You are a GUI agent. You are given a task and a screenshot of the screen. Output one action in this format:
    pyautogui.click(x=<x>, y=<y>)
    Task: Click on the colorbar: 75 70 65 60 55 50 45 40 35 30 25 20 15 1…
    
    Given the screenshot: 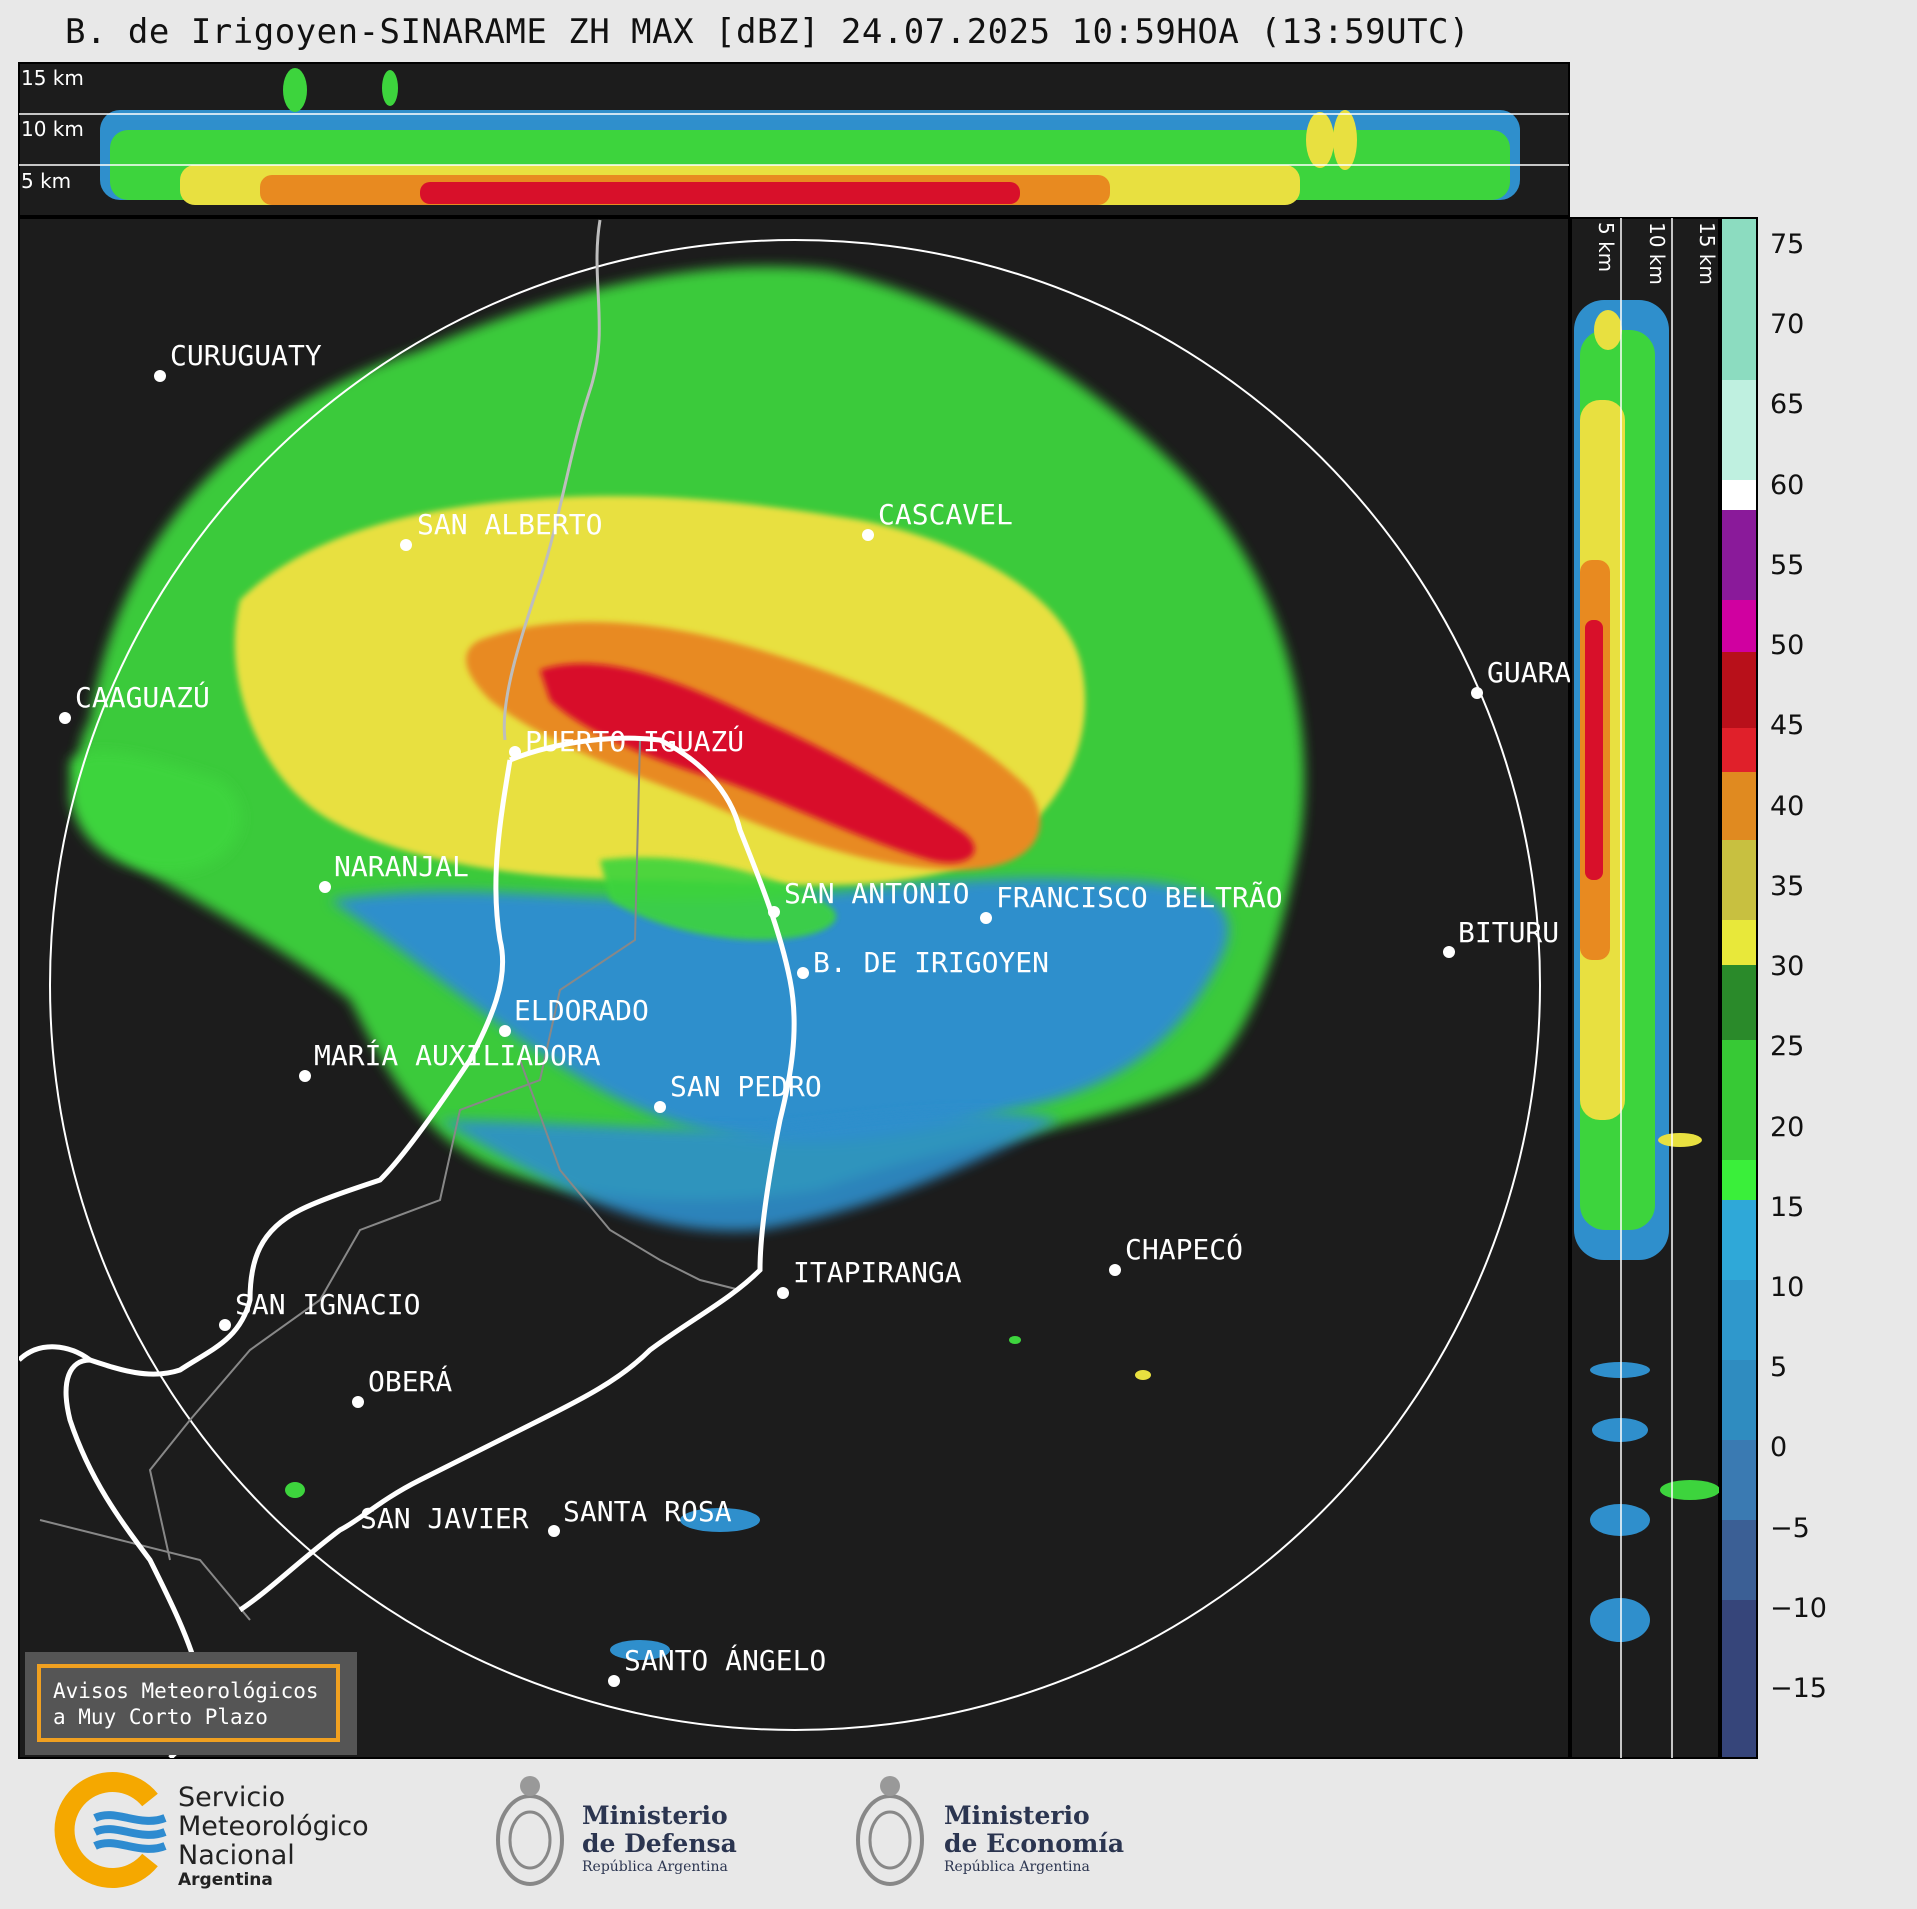 What is the action you would take?
    pyautogui.click(x=1773, y=988)
    